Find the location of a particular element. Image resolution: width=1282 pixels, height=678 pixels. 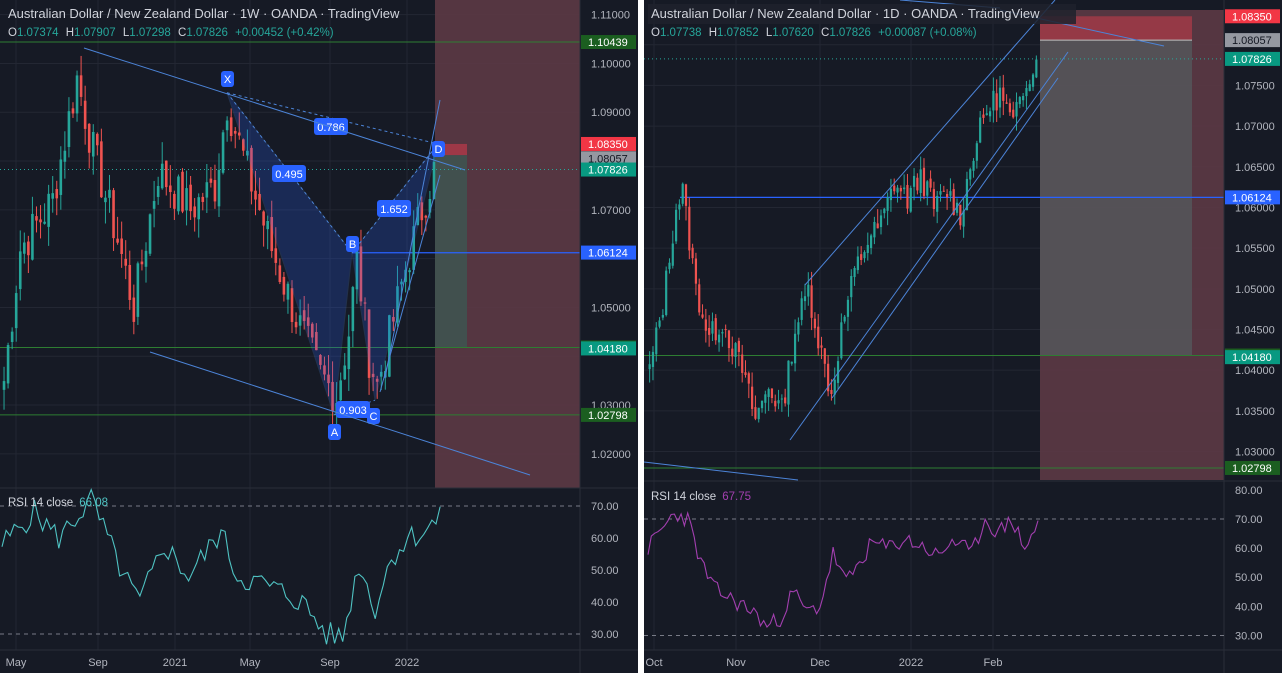

fib-ratio-2: 1.652 is located at coordinates (394, 208).